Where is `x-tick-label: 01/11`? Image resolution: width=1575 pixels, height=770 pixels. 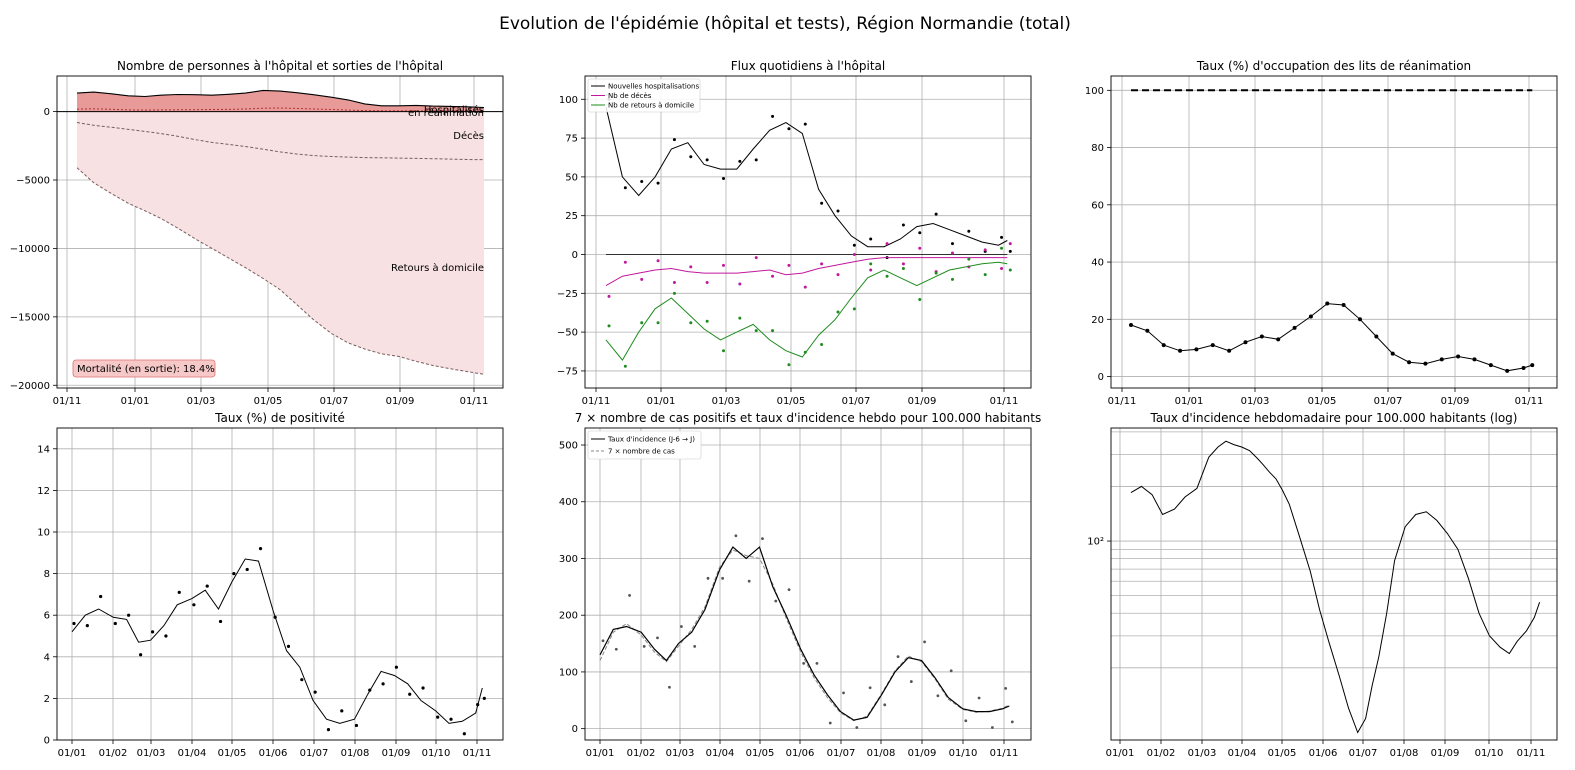 x-tick-label: 01/11 is located at coordinates (1122, 401).